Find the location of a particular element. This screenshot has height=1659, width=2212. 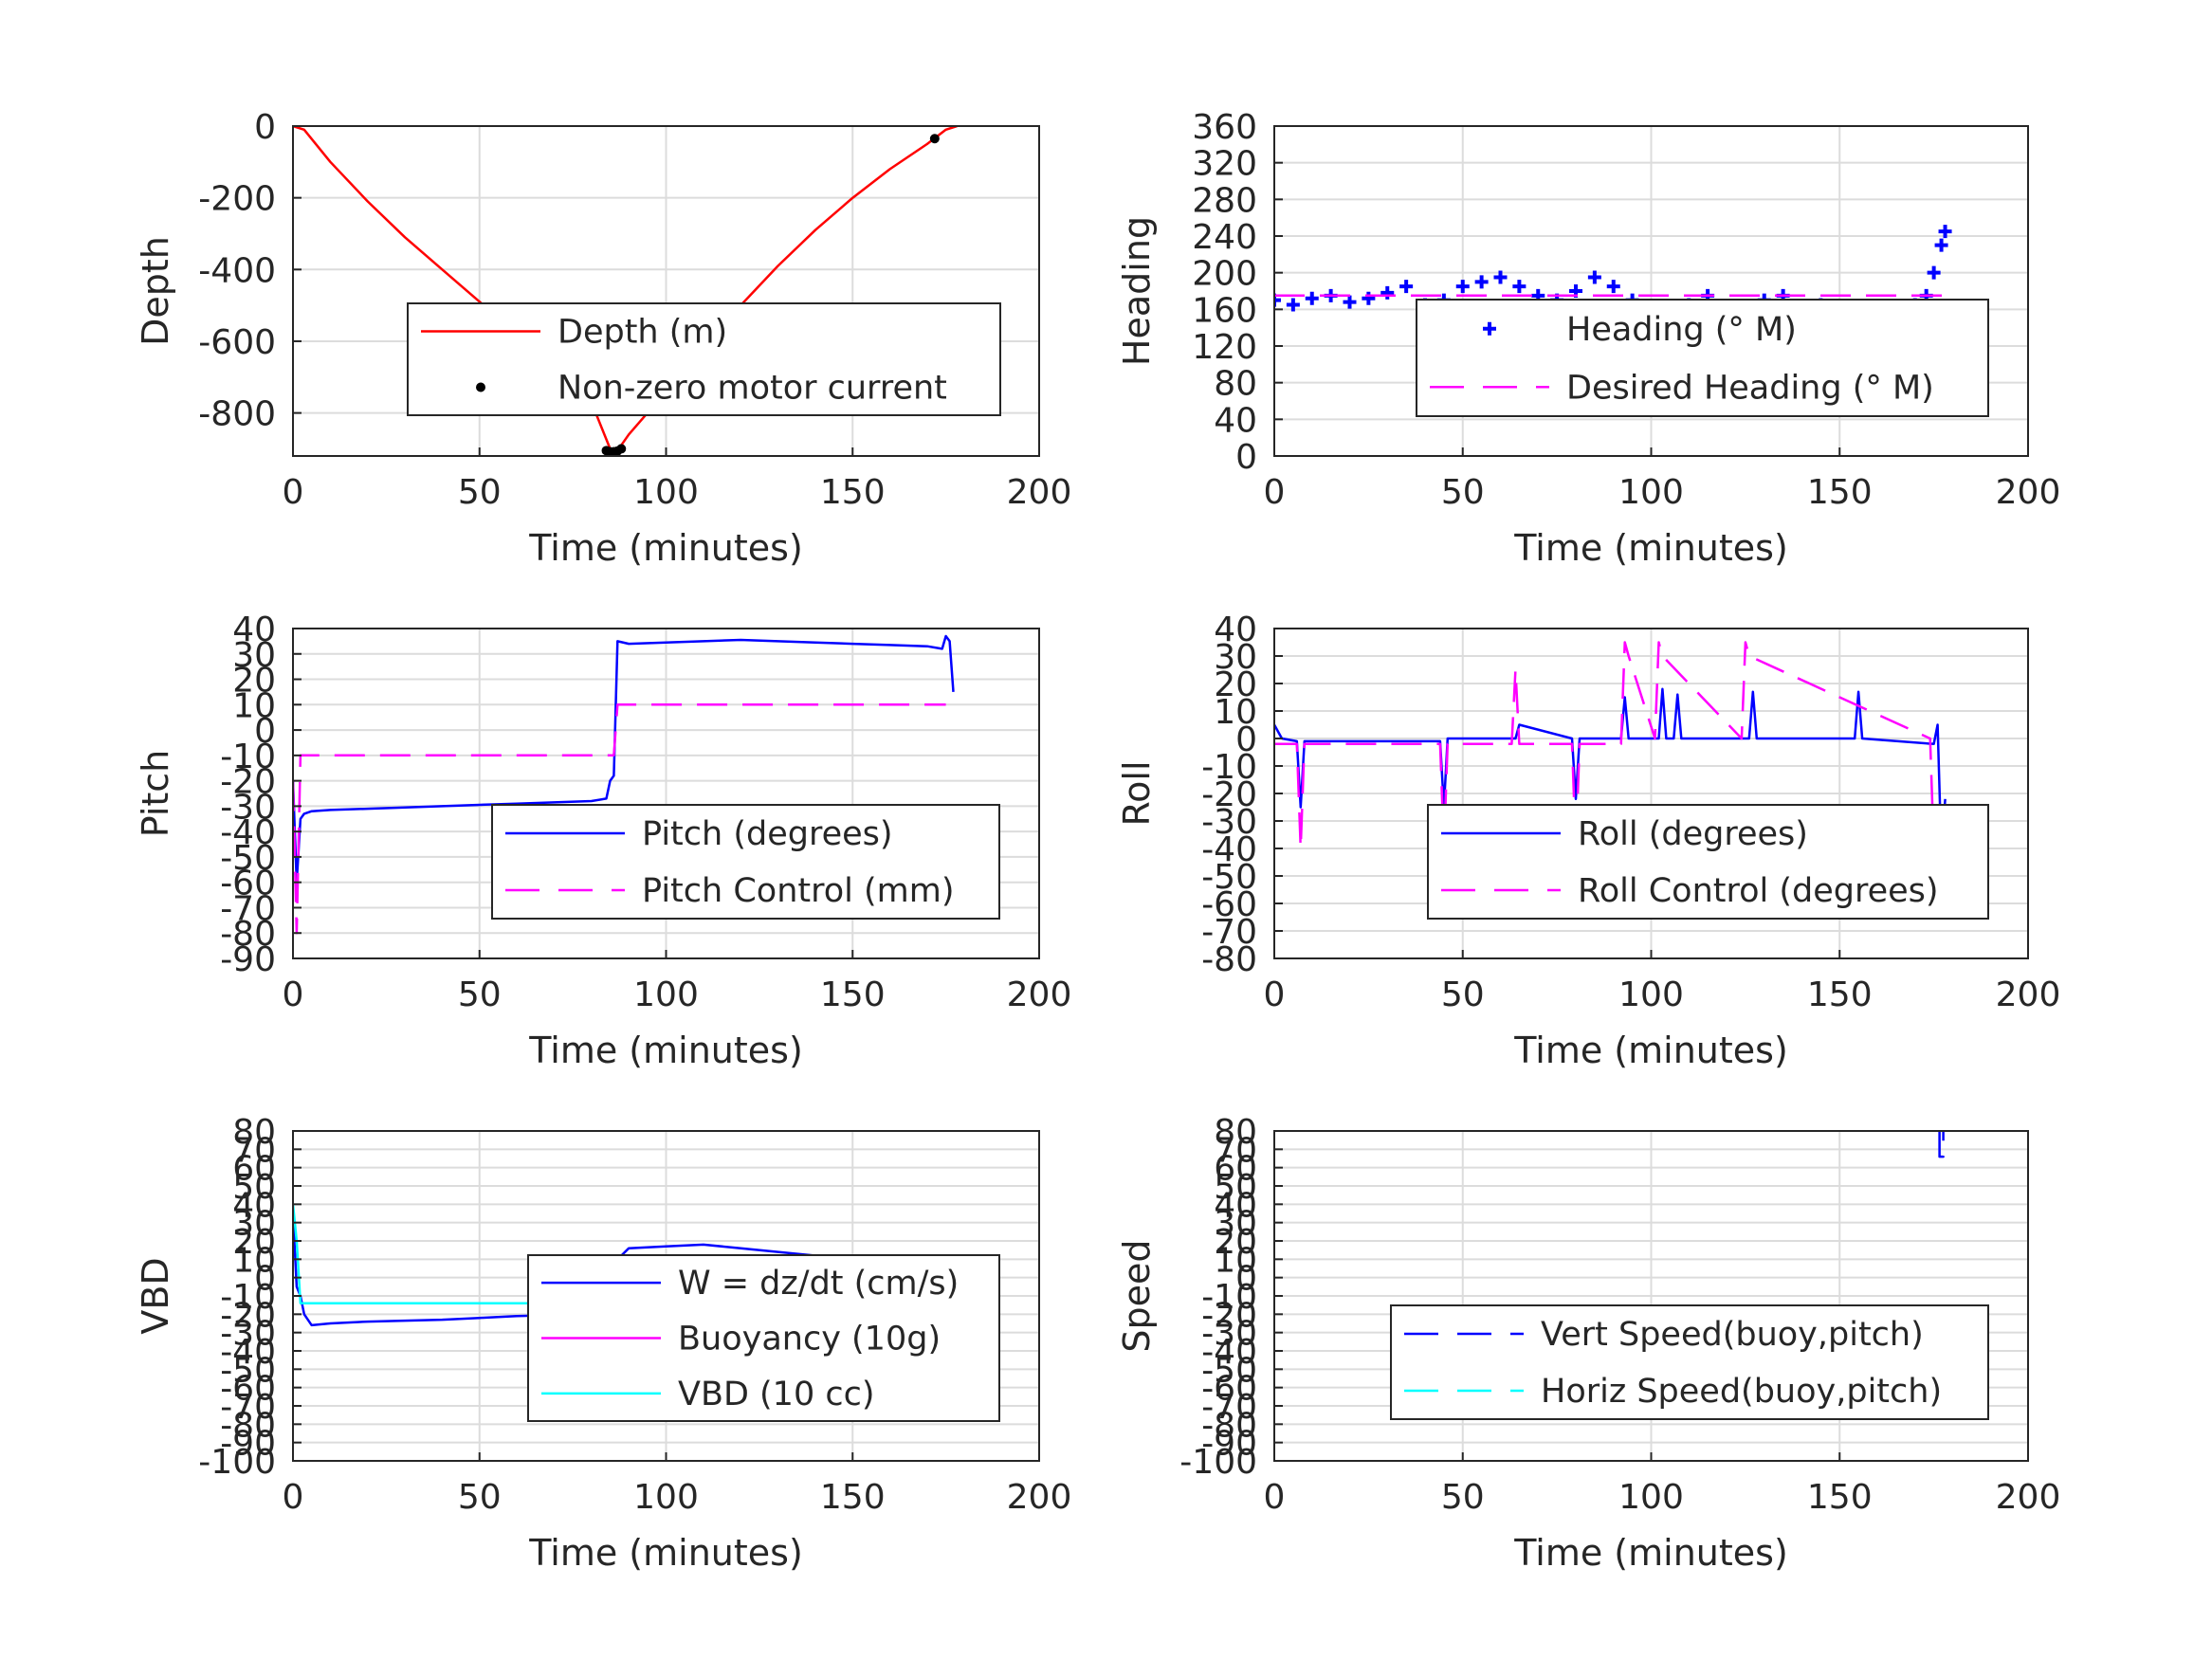

legend-entry: Buoyancy (10g) is located at coordinates (809, 1339).